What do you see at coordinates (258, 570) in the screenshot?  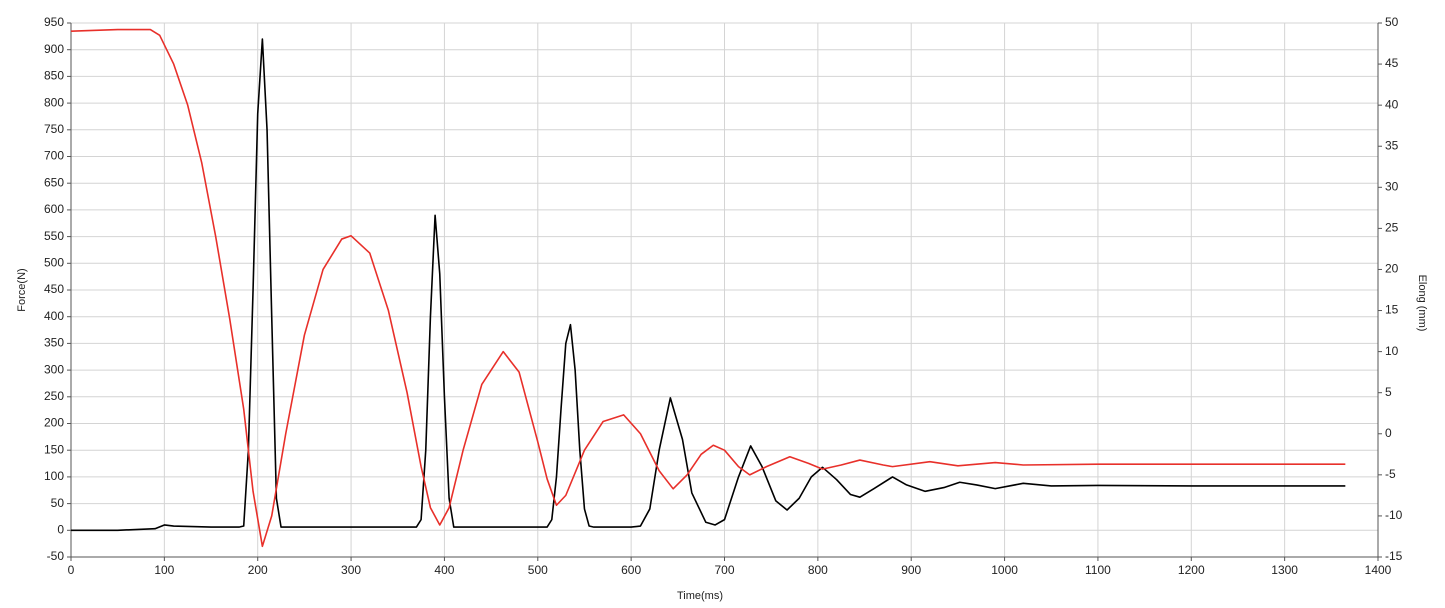 I see `x-tick-label: 200` at bounding box center [258, 570].